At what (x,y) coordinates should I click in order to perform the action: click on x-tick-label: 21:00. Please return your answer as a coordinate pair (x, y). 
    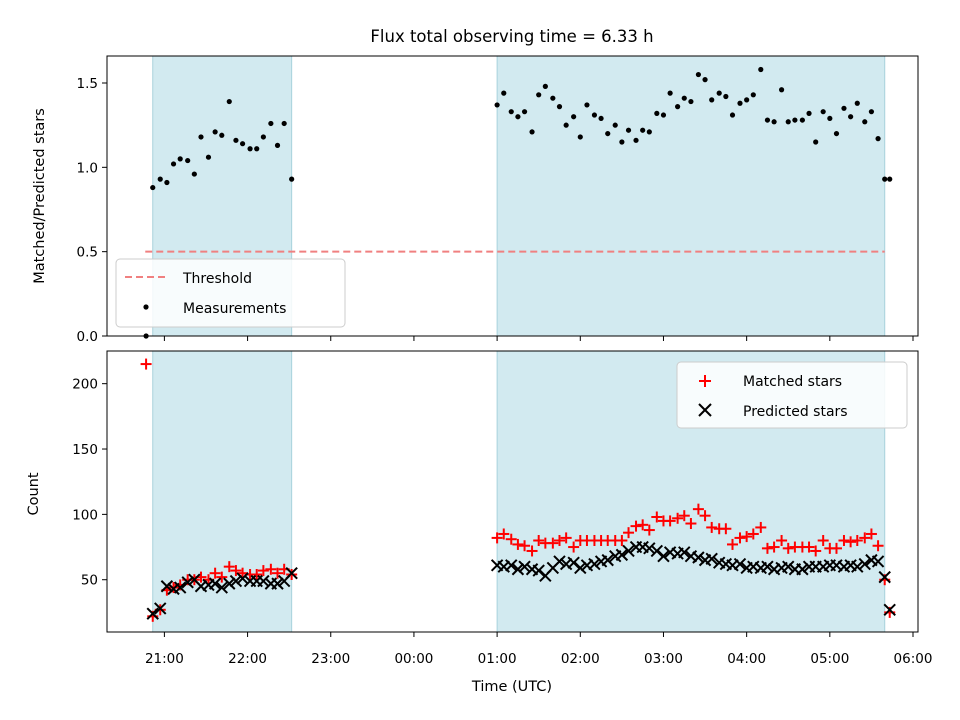
    Looking at the image, I should click on (164, 659).